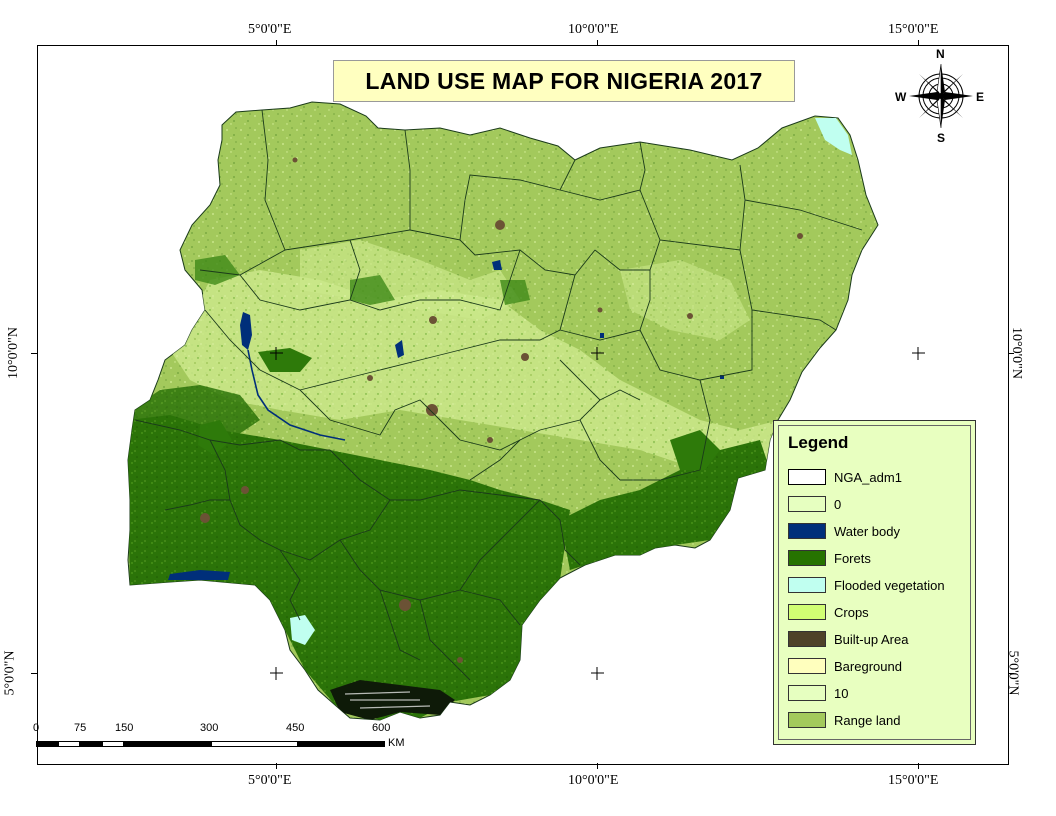 This screenshot has width=1056, height=816. I want to click on legend-item: Flooded vegetation, so click(866, 585).